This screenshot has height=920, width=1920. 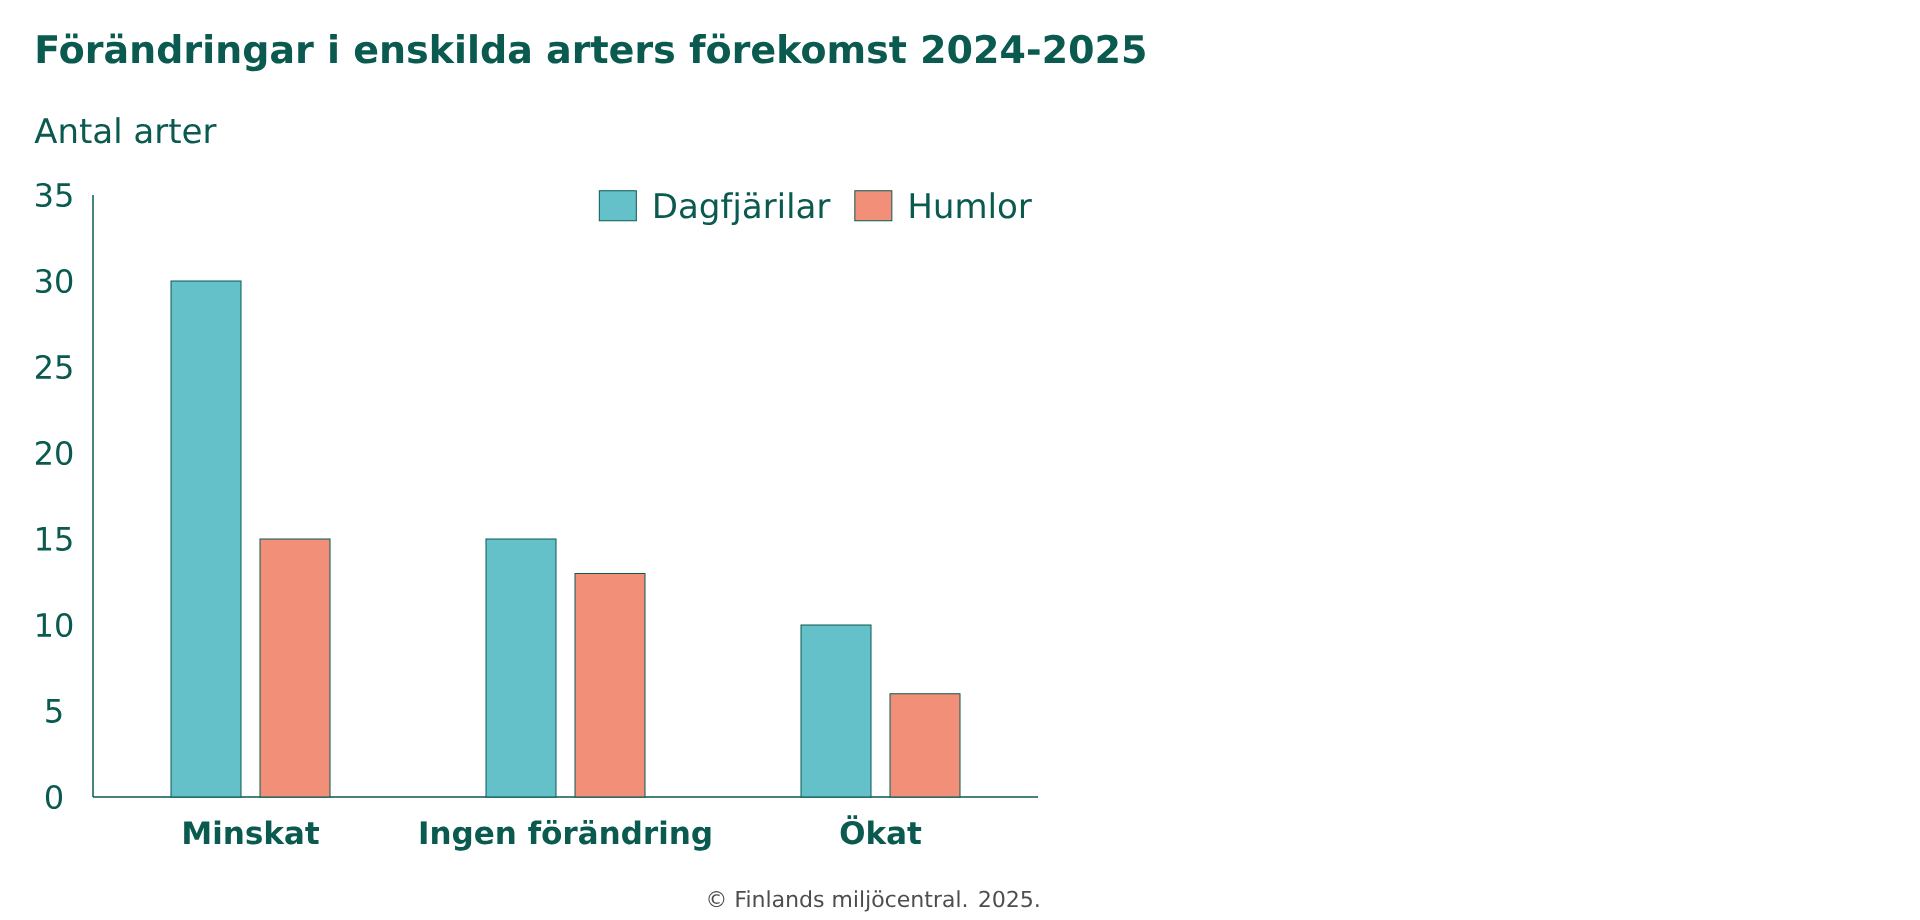 What do you see at coordinates (591, 52) in the screenshot?
I see `chart-title: Förändringar i enskilda arters förekomst 2024-2025` at bounding box center [591, 52].